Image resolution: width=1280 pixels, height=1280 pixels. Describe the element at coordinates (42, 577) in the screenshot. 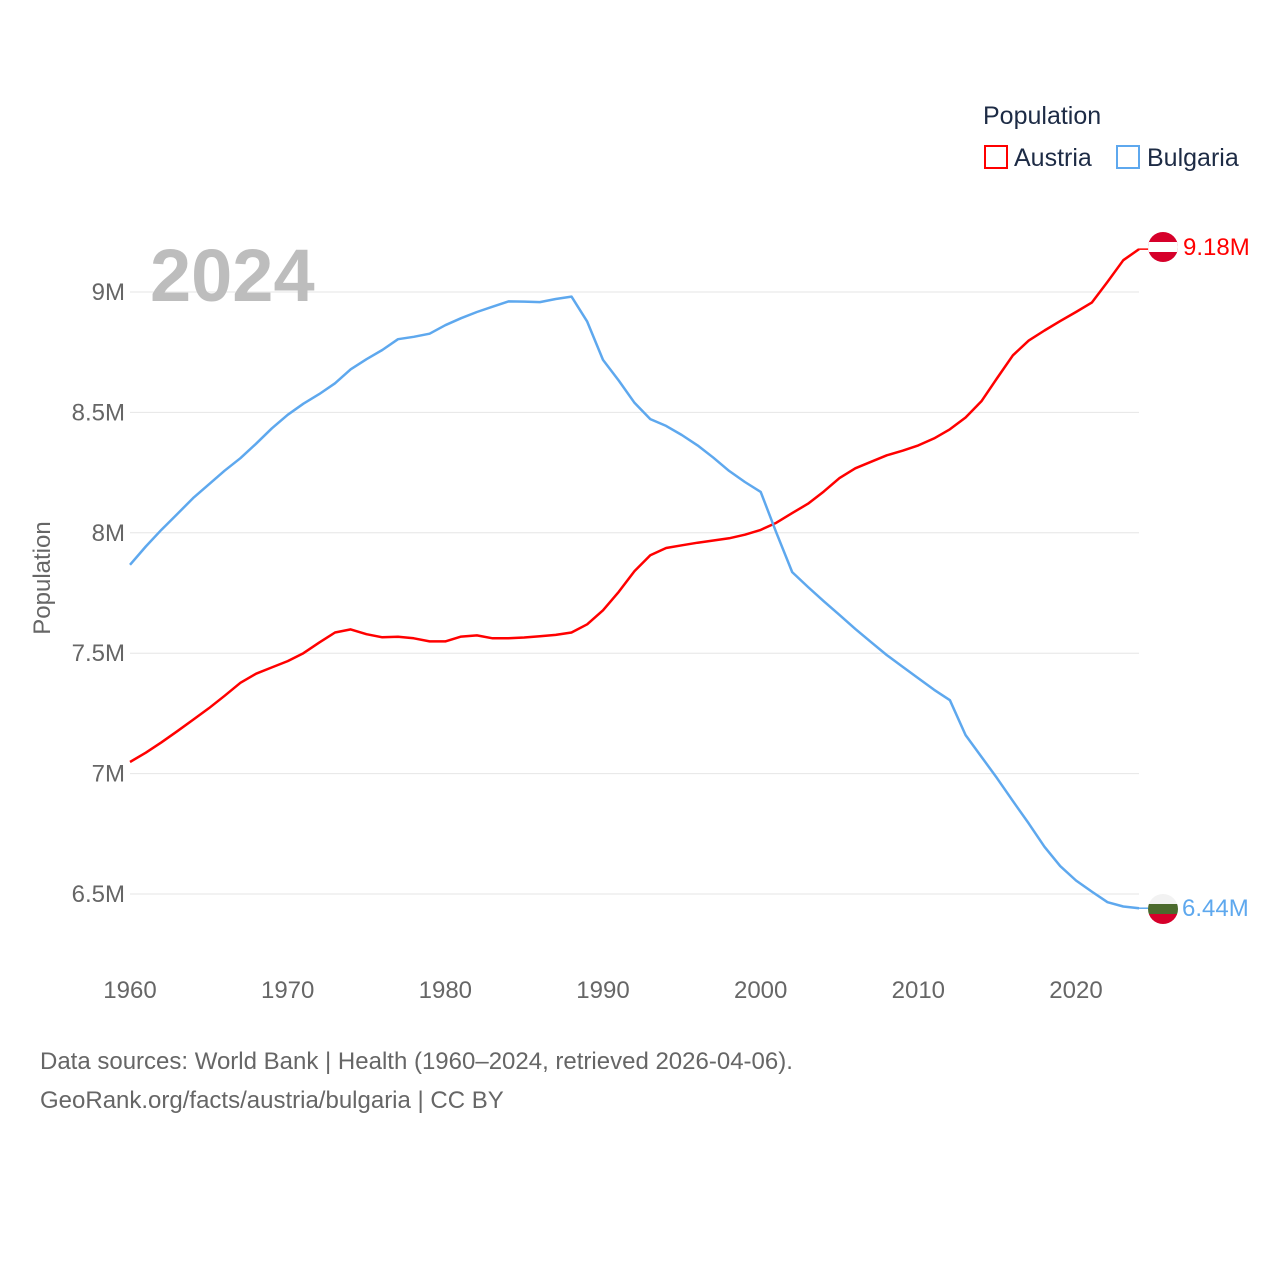

I see `y-axis-label: Population` at that location.